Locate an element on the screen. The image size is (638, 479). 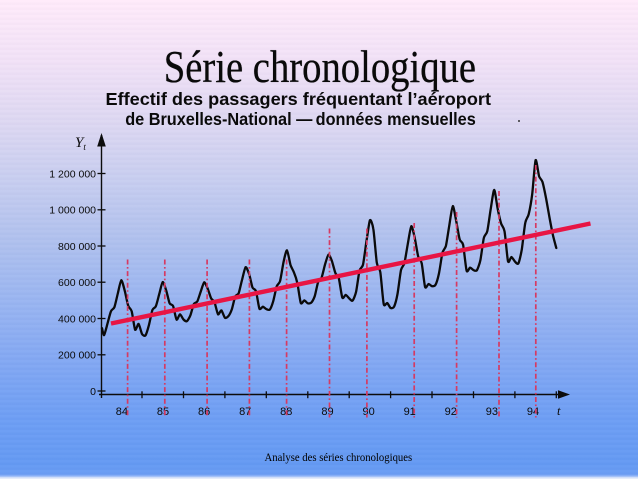
svg-text: 400 000 is located at coordinates (77, 319).